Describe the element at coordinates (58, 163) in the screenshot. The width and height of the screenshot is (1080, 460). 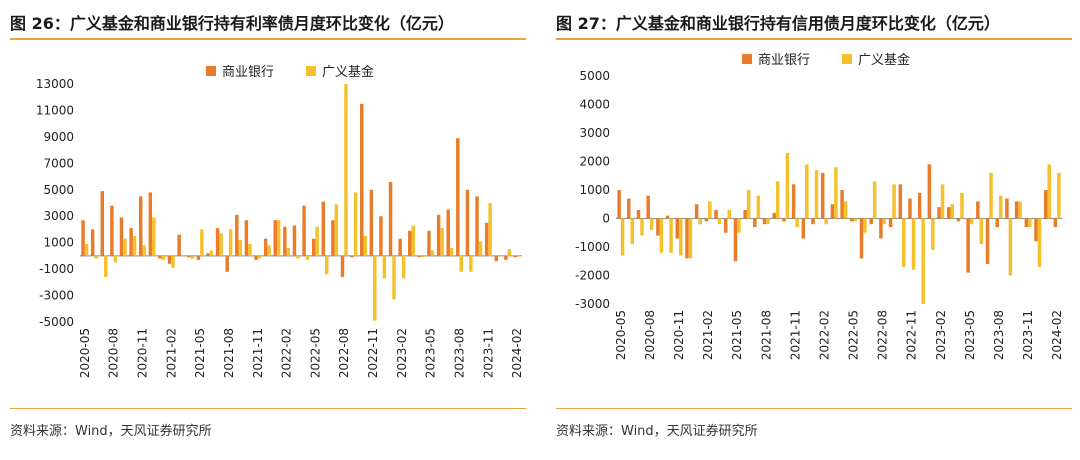
I see `y-tick-label: 7000` at that location.